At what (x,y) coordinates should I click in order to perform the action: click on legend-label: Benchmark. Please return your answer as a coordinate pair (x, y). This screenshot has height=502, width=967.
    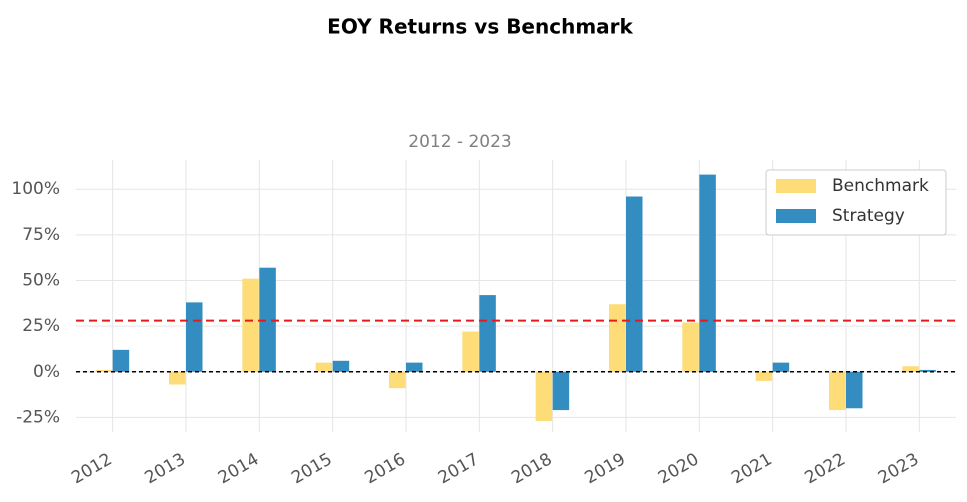
    Looking at the image, I should click on (880, 186).